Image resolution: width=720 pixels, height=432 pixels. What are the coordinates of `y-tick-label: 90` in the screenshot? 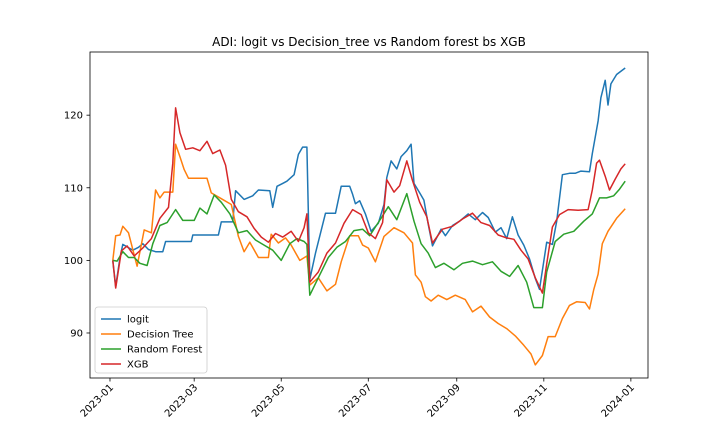 It's located at (76, 333).